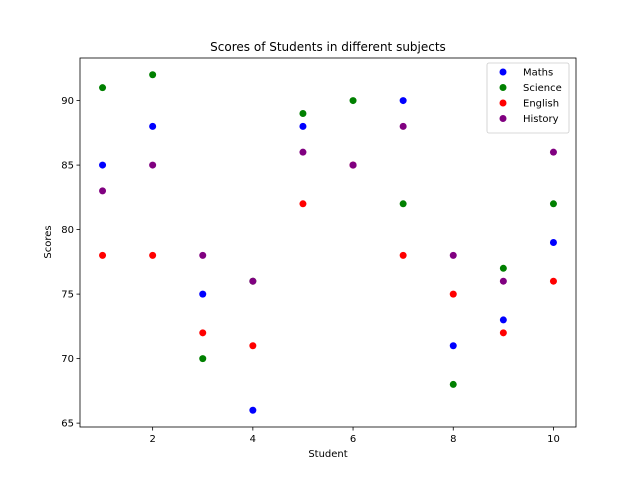 The image size is (640, 480). What do you see at coordinates (553, 439) in the screenshot?
I see `x-tick-label: 10` at bounding box center [553, 439].